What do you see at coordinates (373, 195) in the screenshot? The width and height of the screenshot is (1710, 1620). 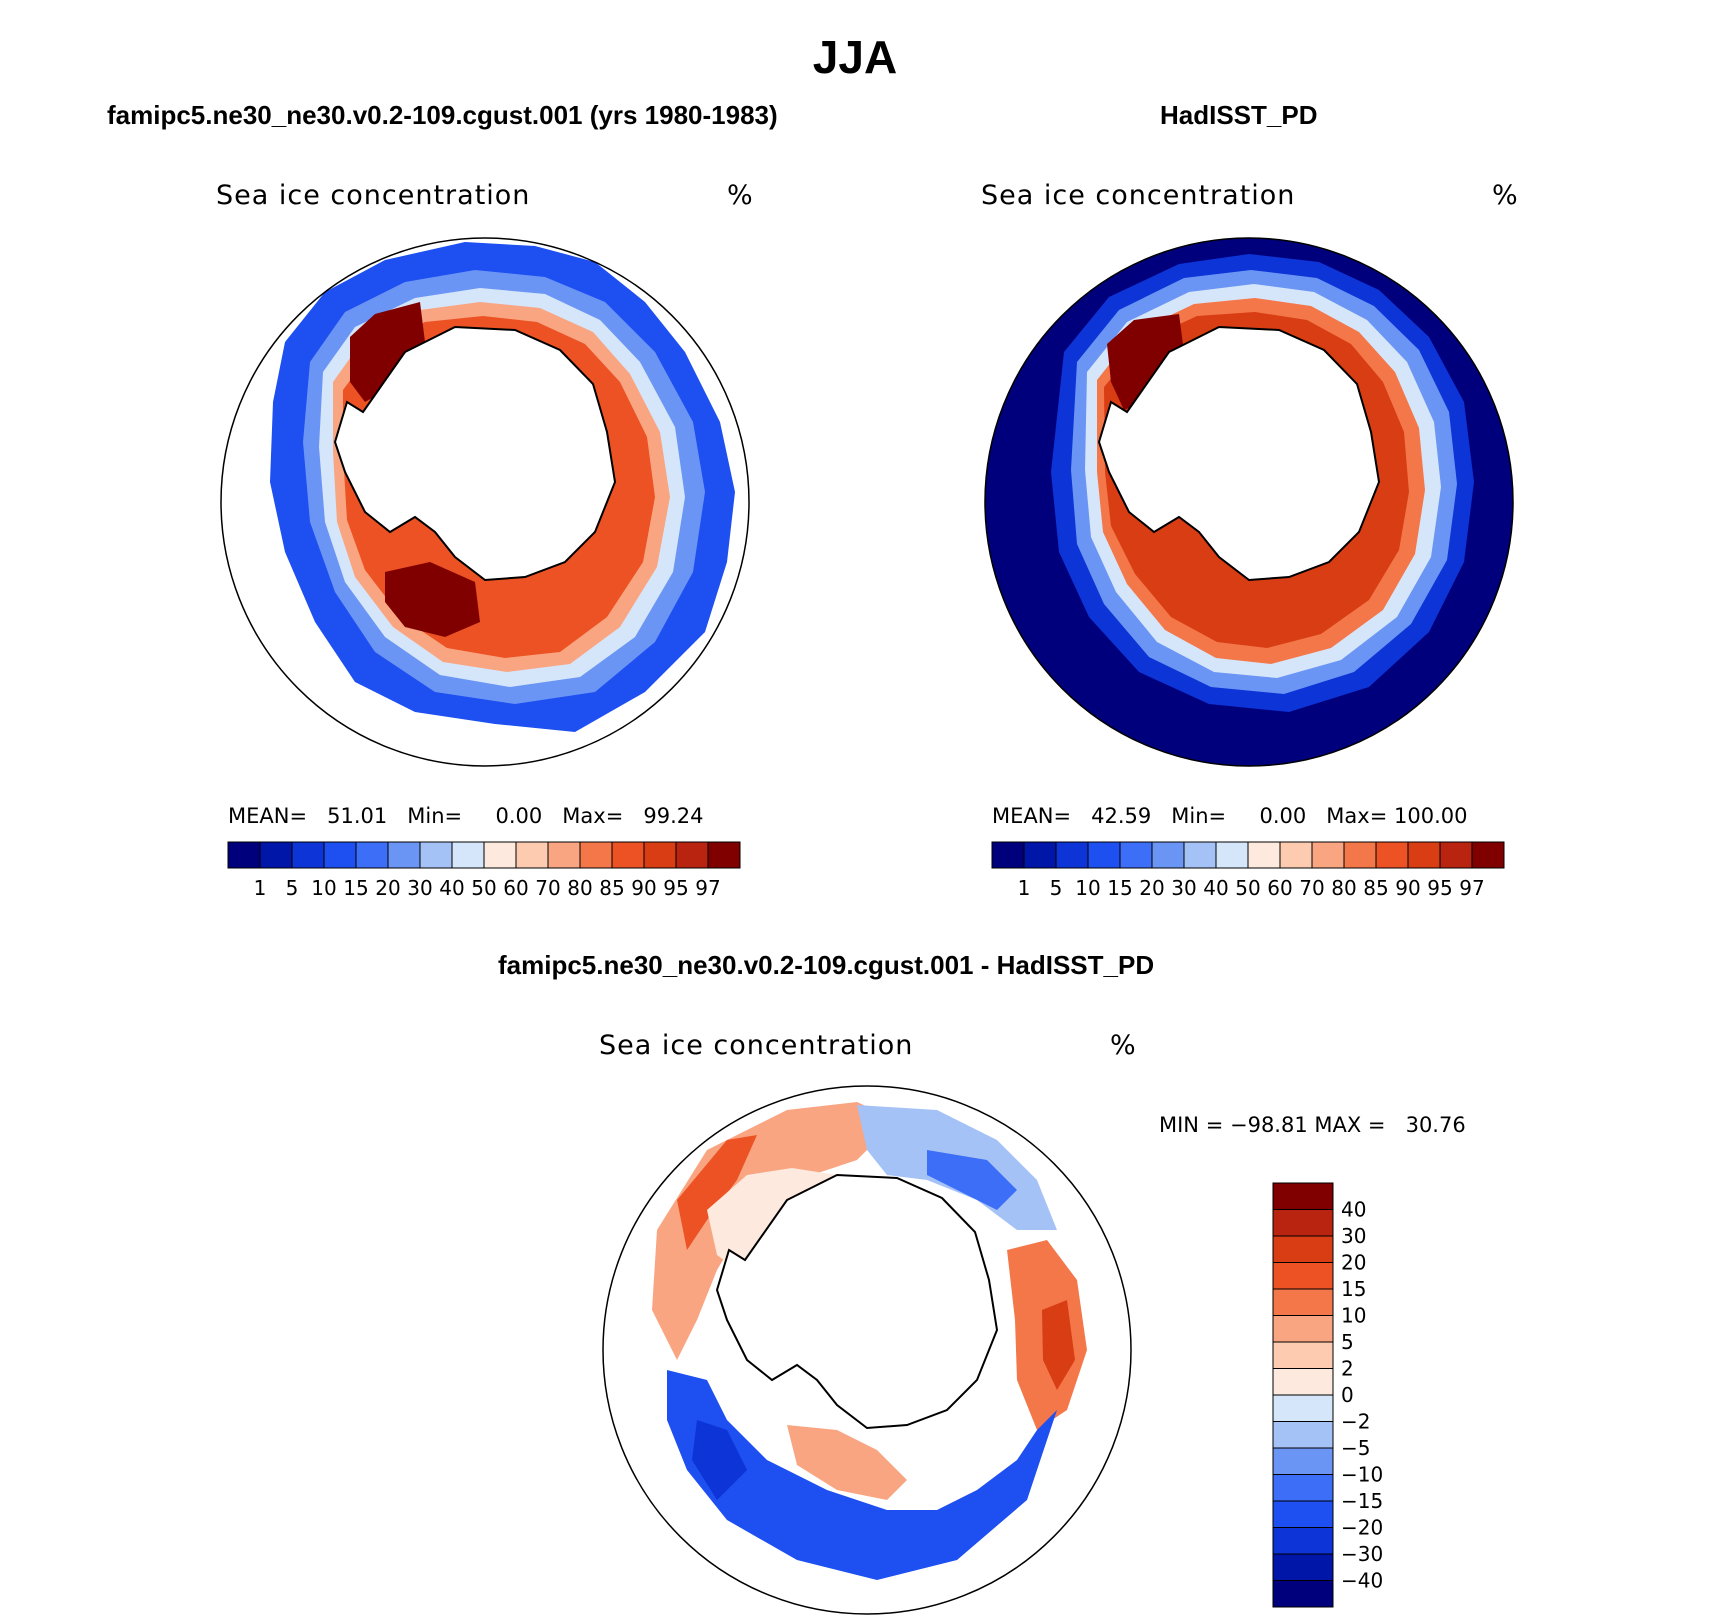 I see `panel-model-variable-title: Sea ice concentration` at bounding box center [373, 195].